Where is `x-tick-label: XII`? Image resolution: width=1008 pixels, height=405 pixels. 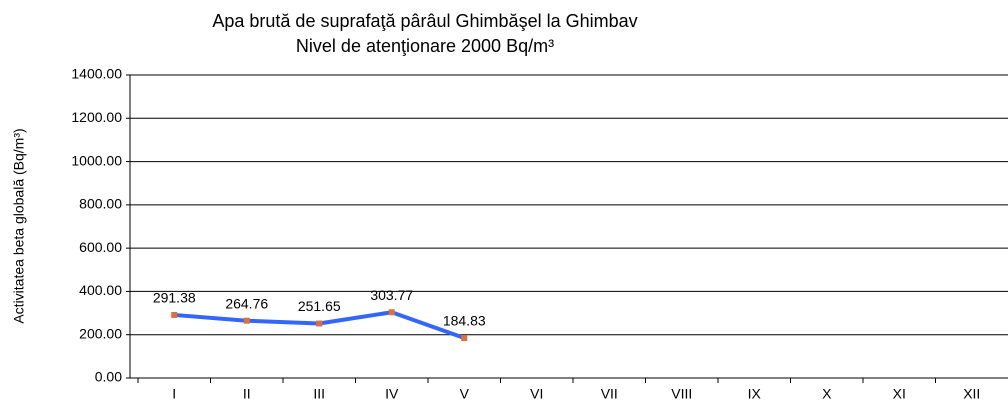
x-tick-label: XII is located at coordinates (971, 394).